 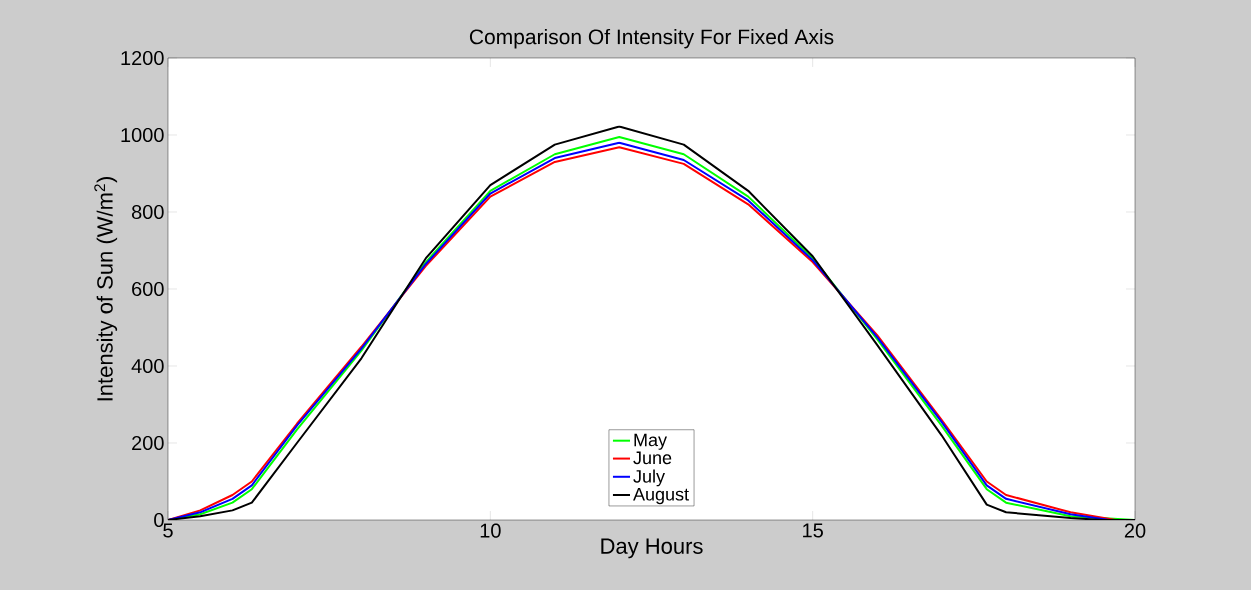 What do you see at coordinates (142, 58) in the screenshot?
I see `y-tick-label: 1200` at bounding box center [142, 58].